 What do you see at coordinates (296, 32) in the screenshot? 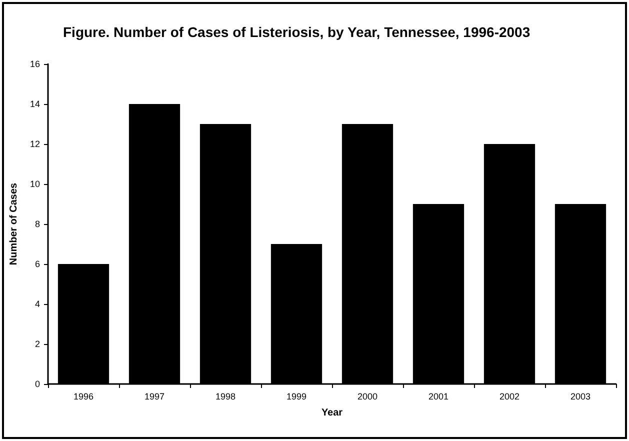
I see `chart-title: Figure. Number of Cases of Listeriosis, by Year, Tennessee, 1996-2003` at bounding box center [296, 32].